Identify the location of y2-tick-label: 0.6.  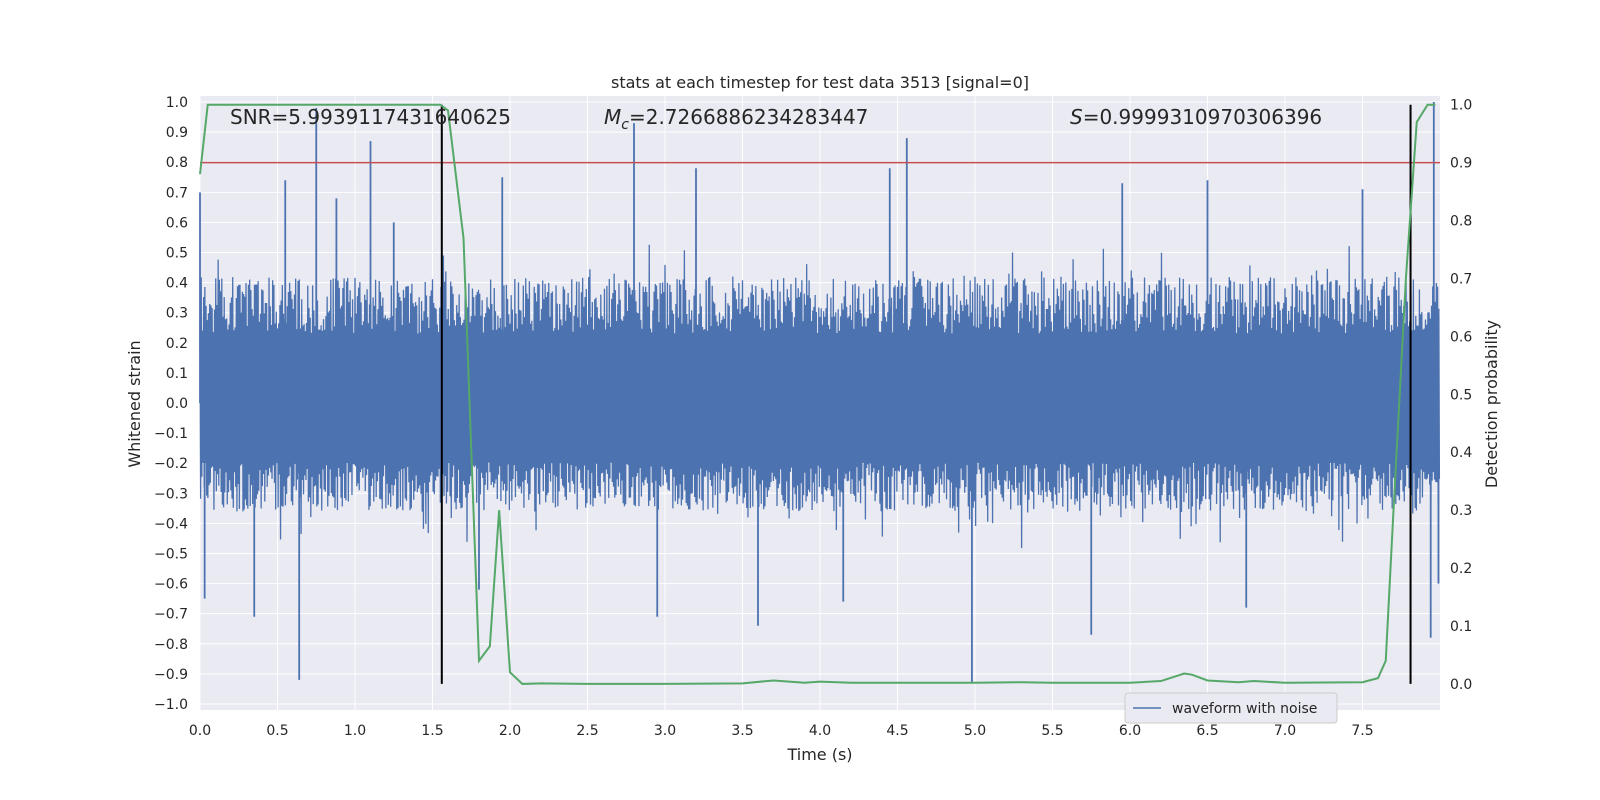
(1461, 337).